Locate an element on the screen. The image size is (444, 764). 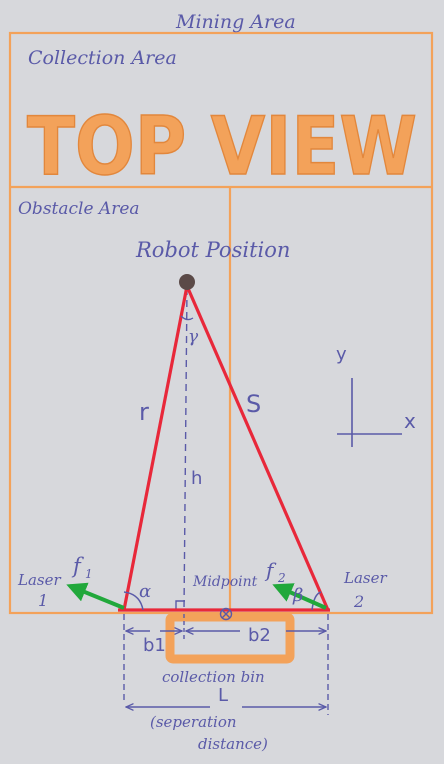
alpha-arc is located at coordinates (133, 601).